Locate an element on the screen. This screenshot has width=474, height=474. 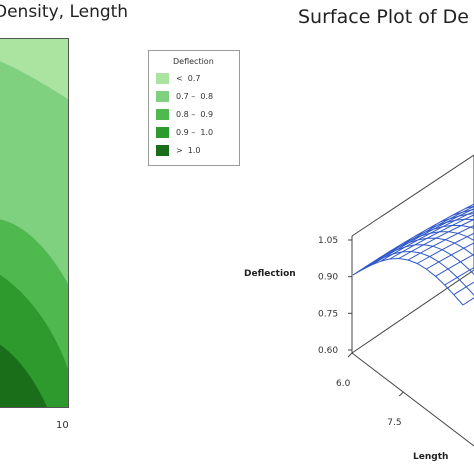
legend-entry: < 0.7 is located at coordinates (196, 79).